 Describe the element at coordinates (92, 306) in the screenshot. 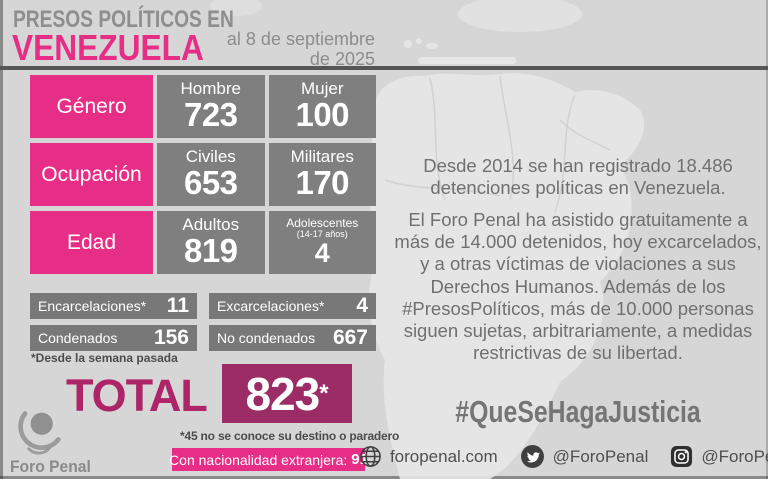

I see `stat-bar-label: Encarcelaciones*` at that location.